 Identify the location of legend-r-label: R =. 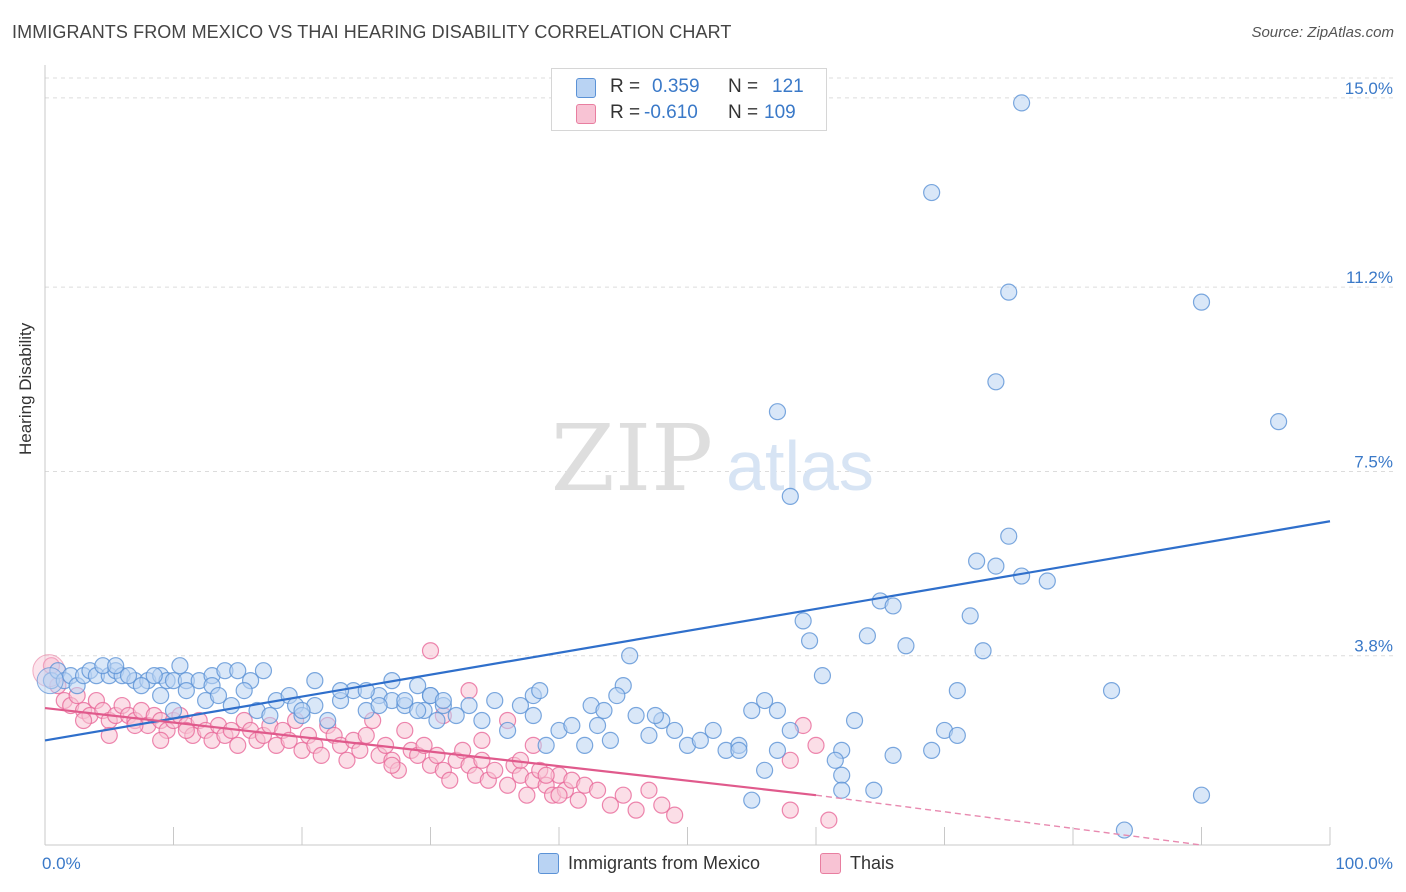
(625, 86).